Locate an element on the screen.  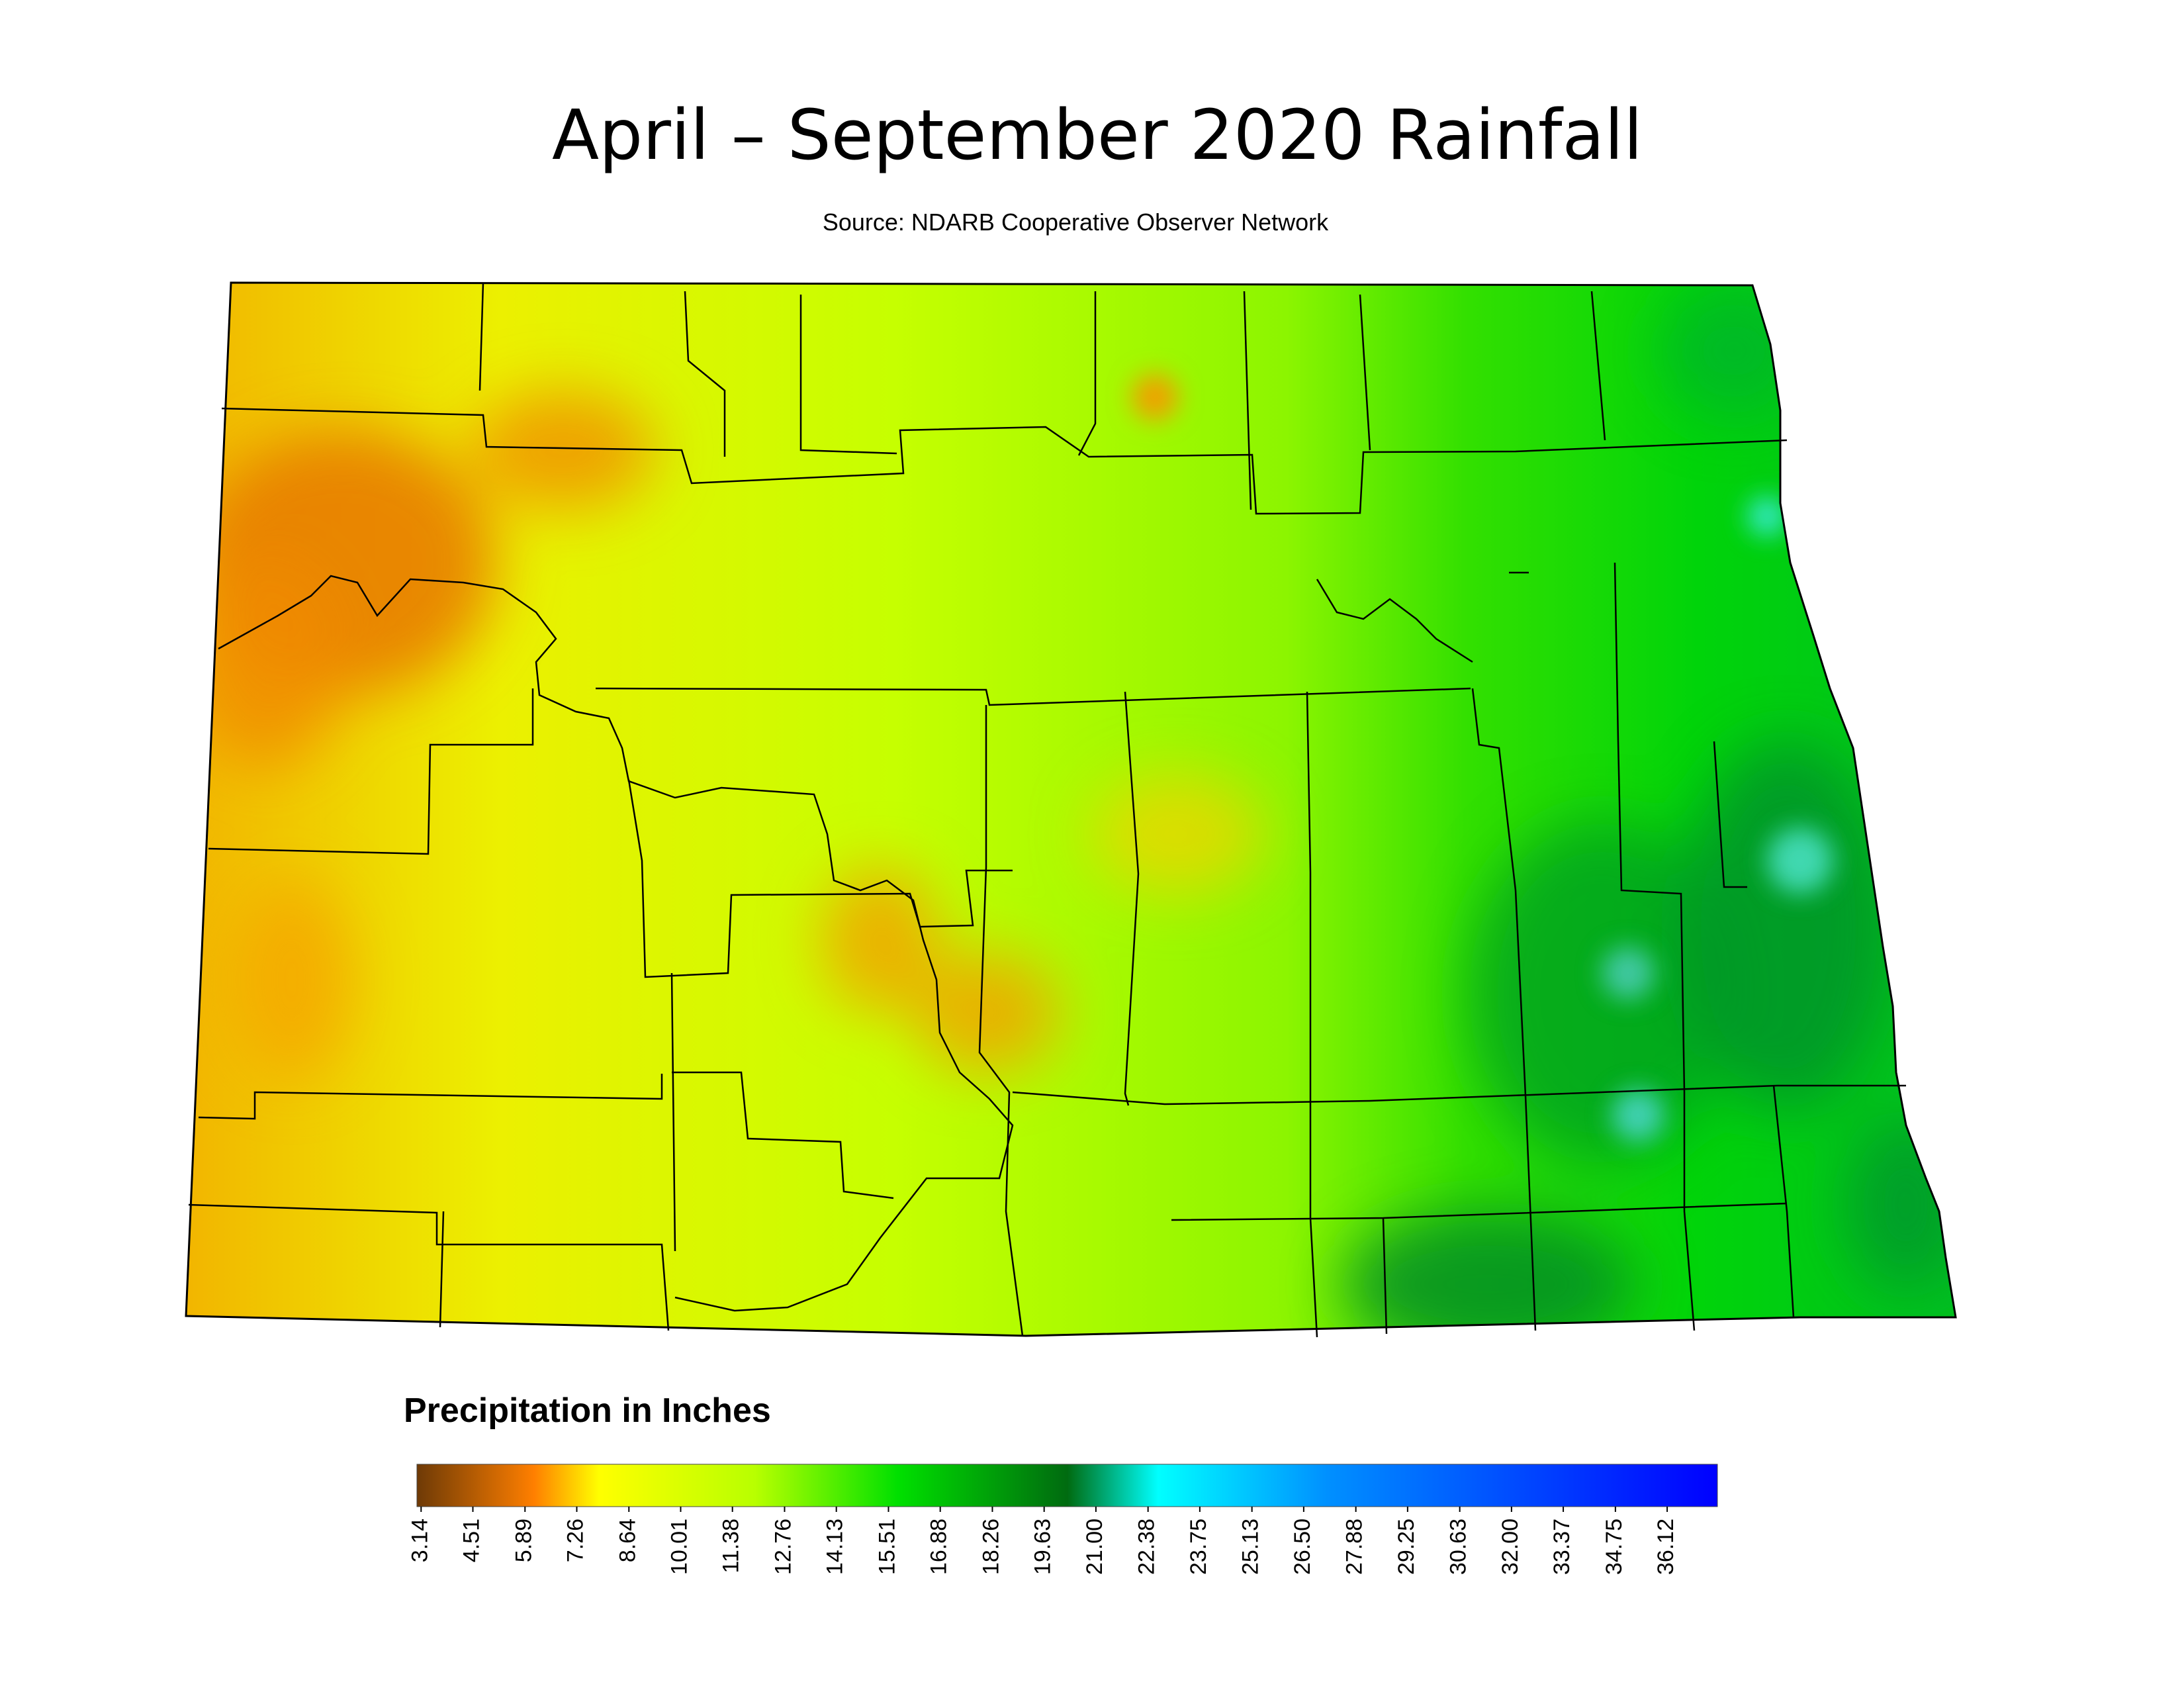
legend-tick-label: 21.00 is located at coordinates (1094, 1547).